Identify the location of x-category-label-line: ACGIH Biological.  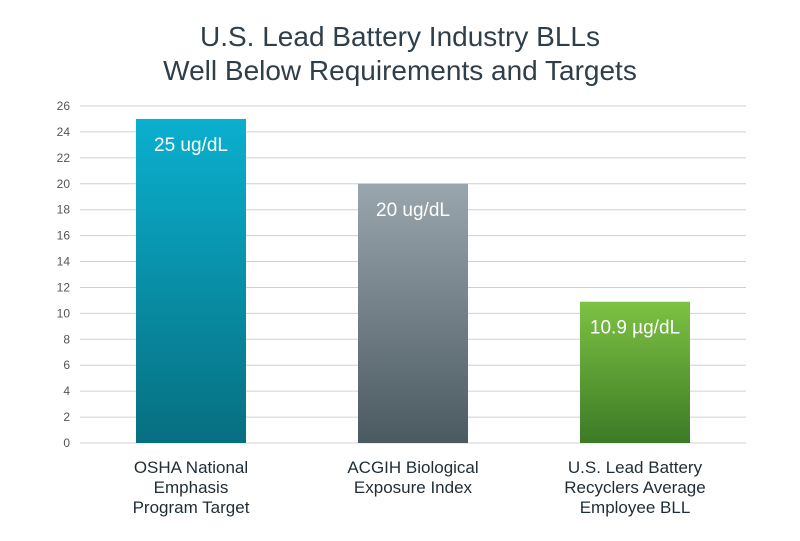
(413, 467).